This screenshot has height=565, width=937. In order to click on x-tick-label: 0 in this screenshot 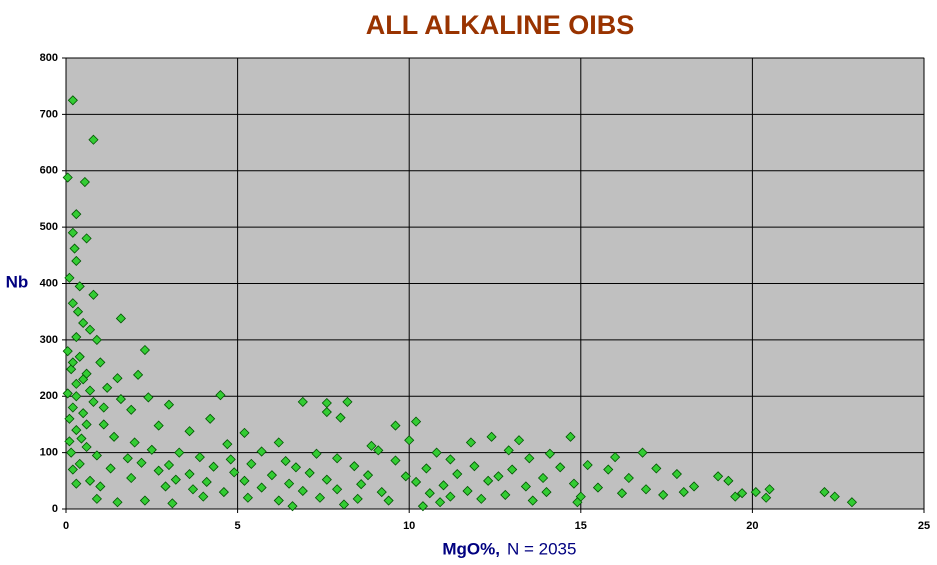, I will do `click(66, 526)`.